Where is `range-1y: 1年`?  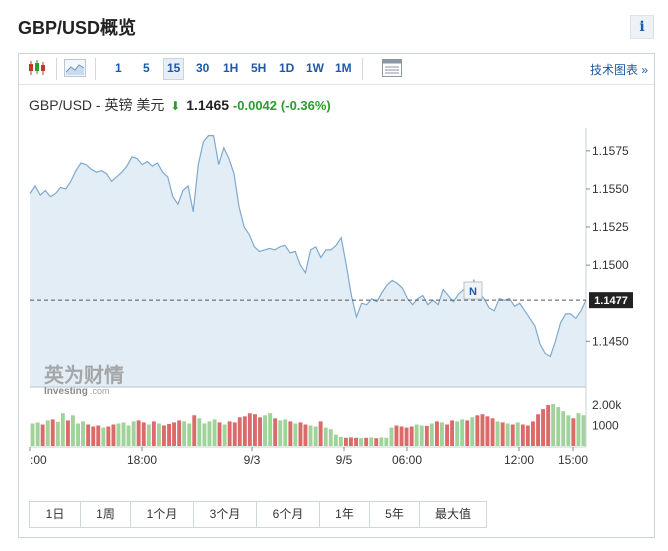
range-1y: 1年 is located at coordinates (345, 514).